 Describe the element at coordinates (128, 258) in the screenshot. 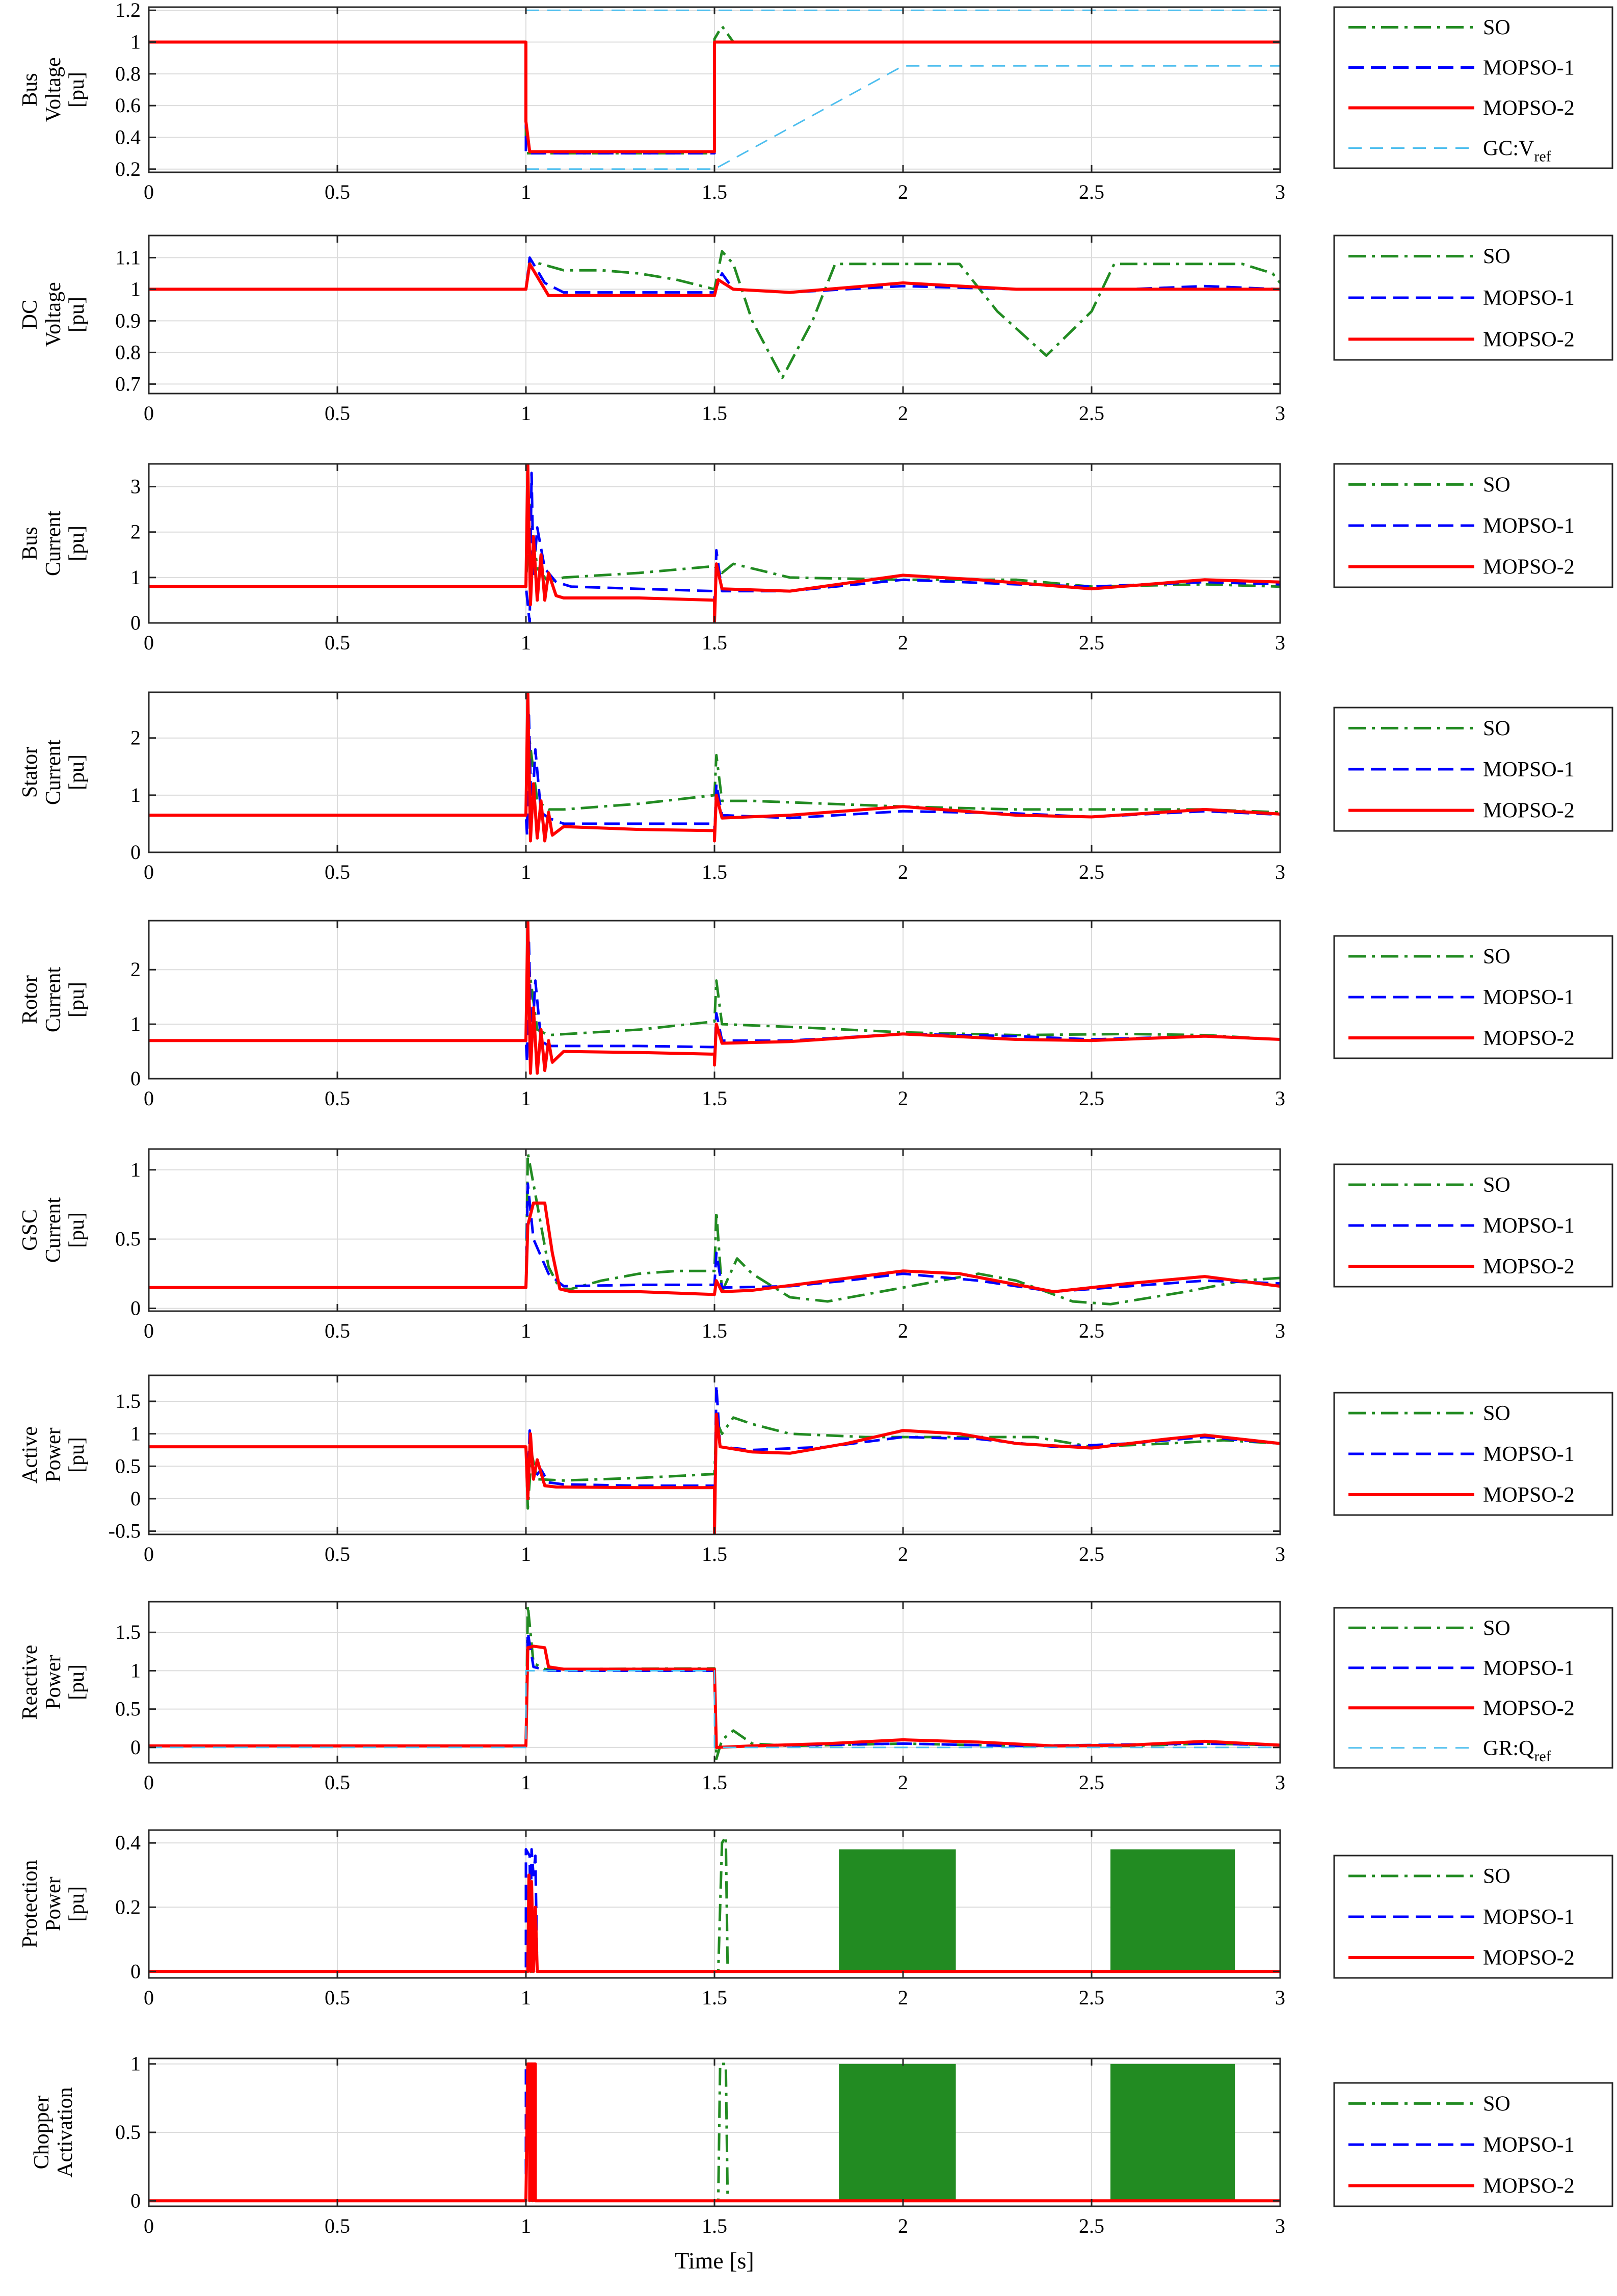

I see `y-tick-label: 1.1` at that location.